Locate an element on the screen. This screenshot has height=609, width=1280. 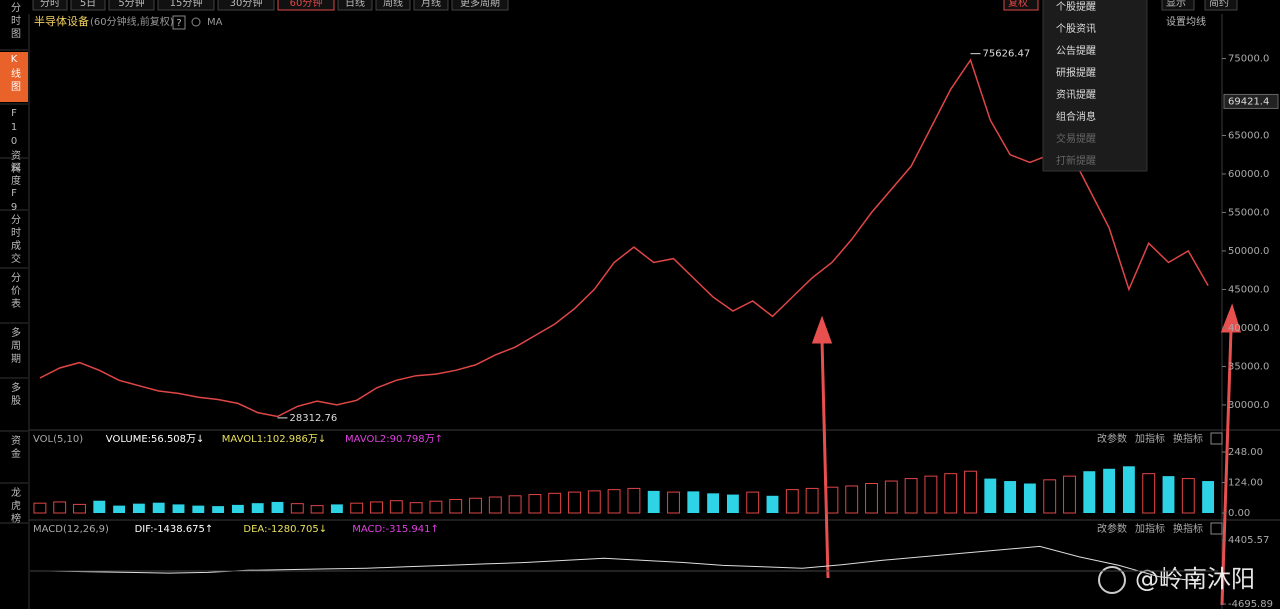
help: ? is located at coordinates (178, 23).